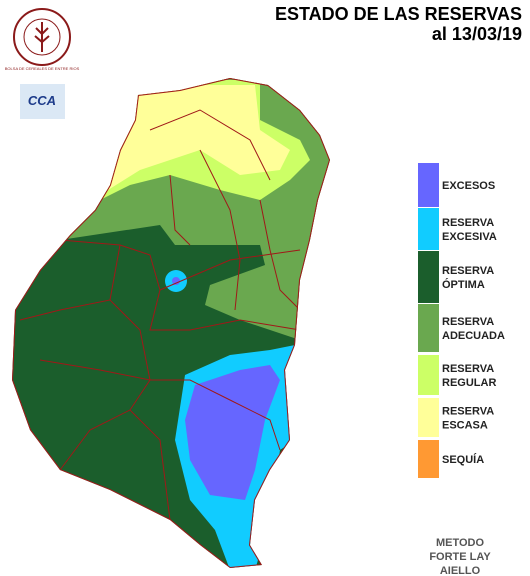 The width and height of the screenshot is (530, 576). Describe the element at coordinates (463, 284) in the screenshot. I see `legend-label: ÓPTIMA` at that location.